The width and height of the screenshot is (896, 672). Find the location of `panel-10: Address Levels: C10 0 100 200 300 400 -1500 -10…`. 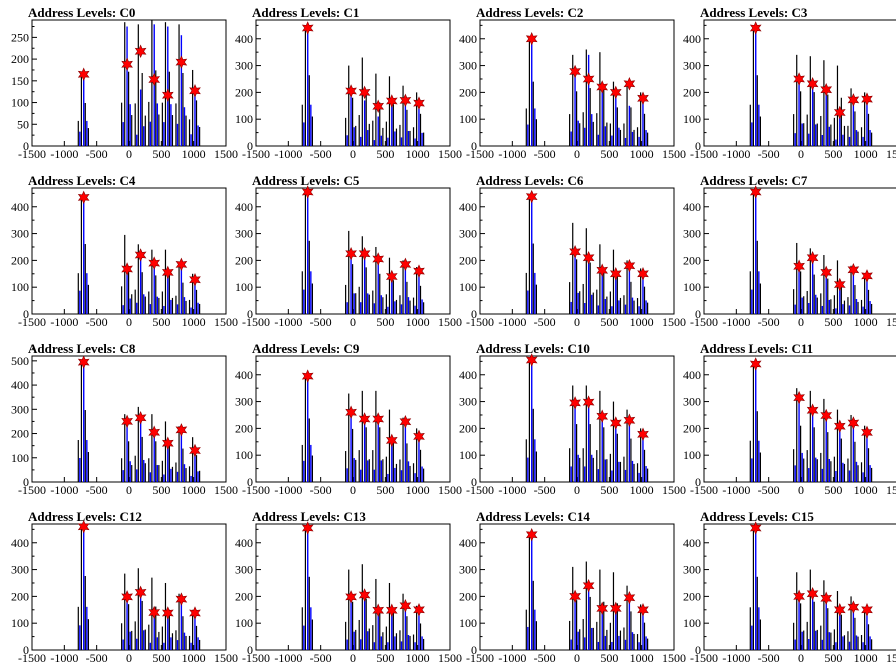

panel-10: Address Levels: C10 0 100 200 300 400 -1500 -10… is located at coordinates (572, 419).